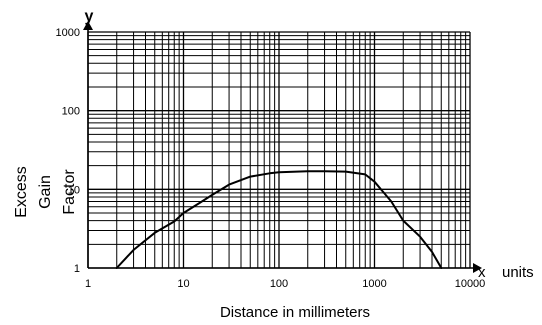 This screenshot has width=542, height=325. I want to click on y-tick-label: 10, so click(74, 190).